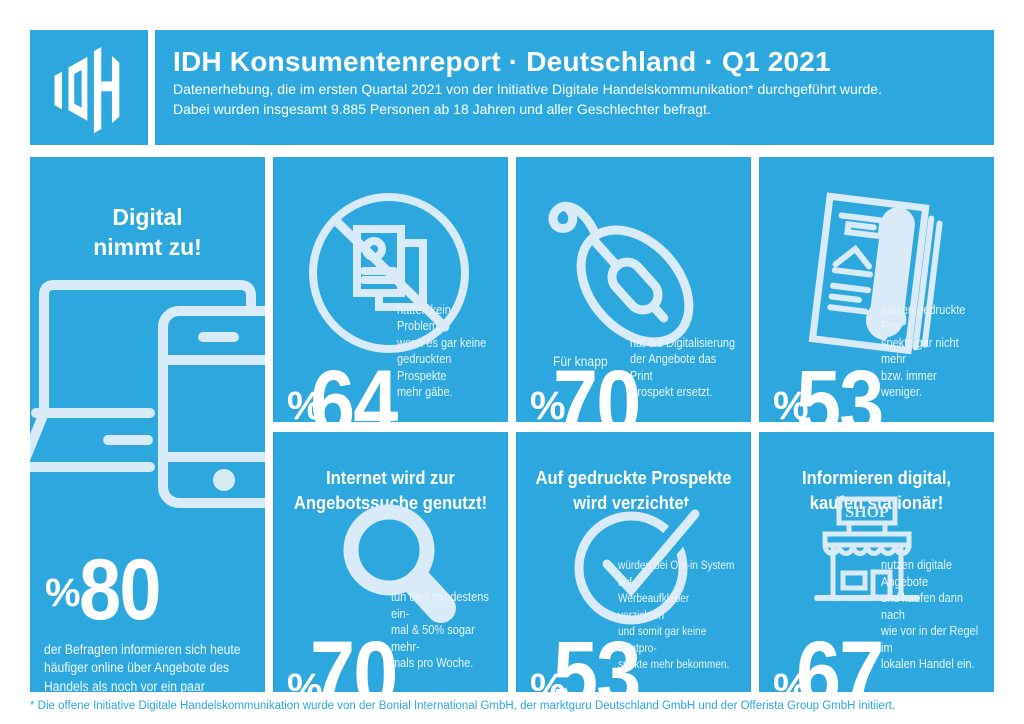  What do you see at coordinates (120, 590) in the screenshot?
I see `stat-value: 80` at bounding box center [120, 590].